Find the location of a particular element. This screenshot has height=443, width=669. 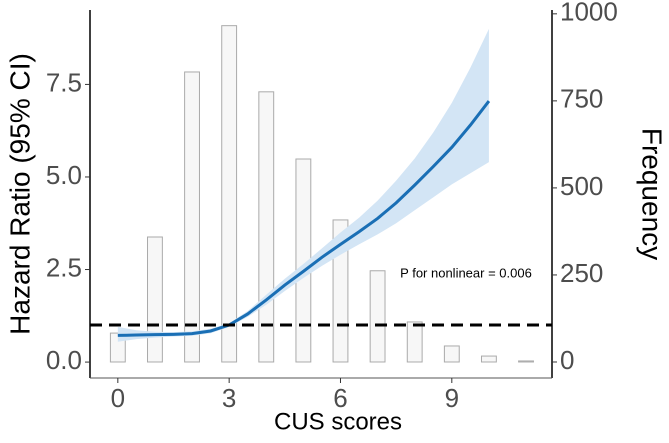

x-tick-label: 0 is located at coordinates (118, 398).